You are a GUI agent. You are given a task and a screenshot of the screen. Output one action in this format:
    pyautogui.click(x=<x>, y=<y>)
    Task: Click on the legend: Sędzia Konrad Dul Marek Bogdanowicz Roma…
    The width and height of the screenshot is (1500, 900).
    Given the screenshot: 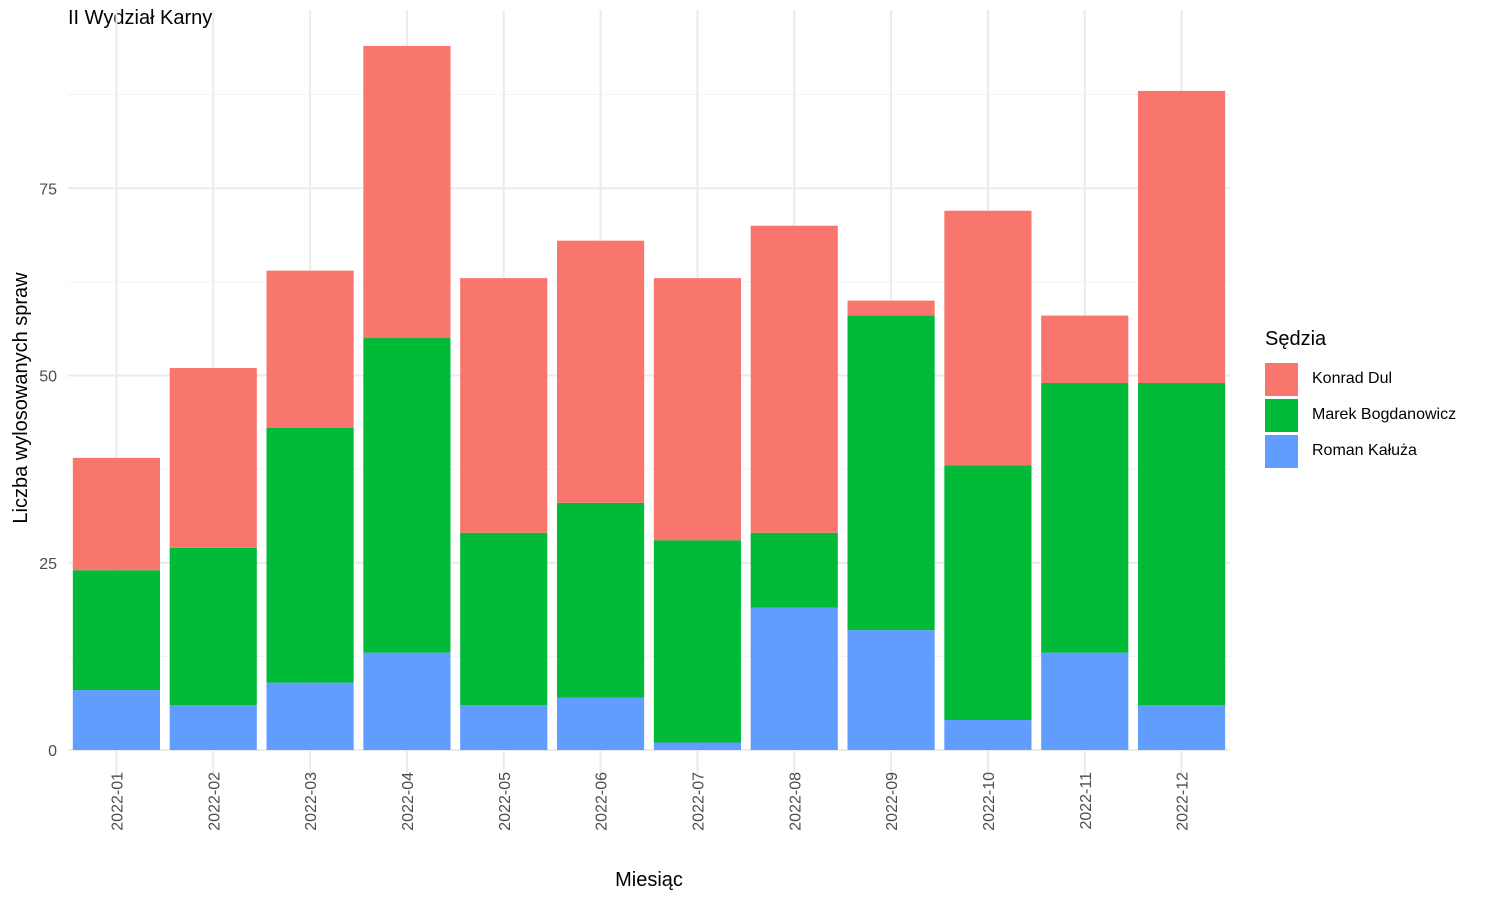 What is the action you would take?
    pyautogui.click(x=1360, y=398)
    